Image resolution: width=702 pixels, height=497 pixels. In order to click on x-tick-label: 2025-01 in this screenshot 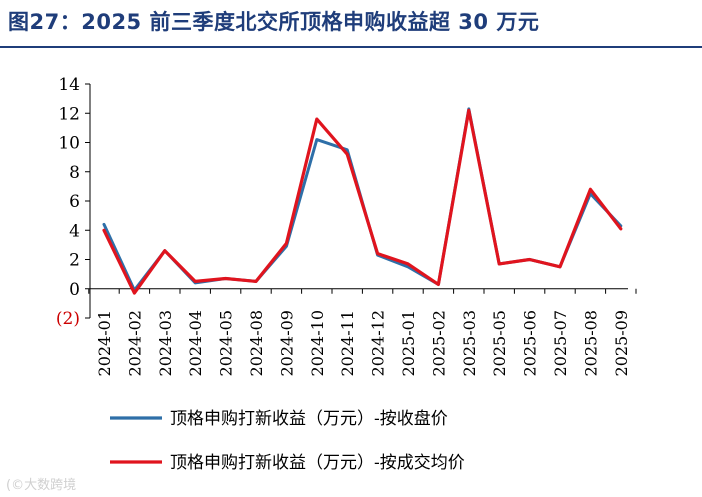, I will do `click(408, 343)`.